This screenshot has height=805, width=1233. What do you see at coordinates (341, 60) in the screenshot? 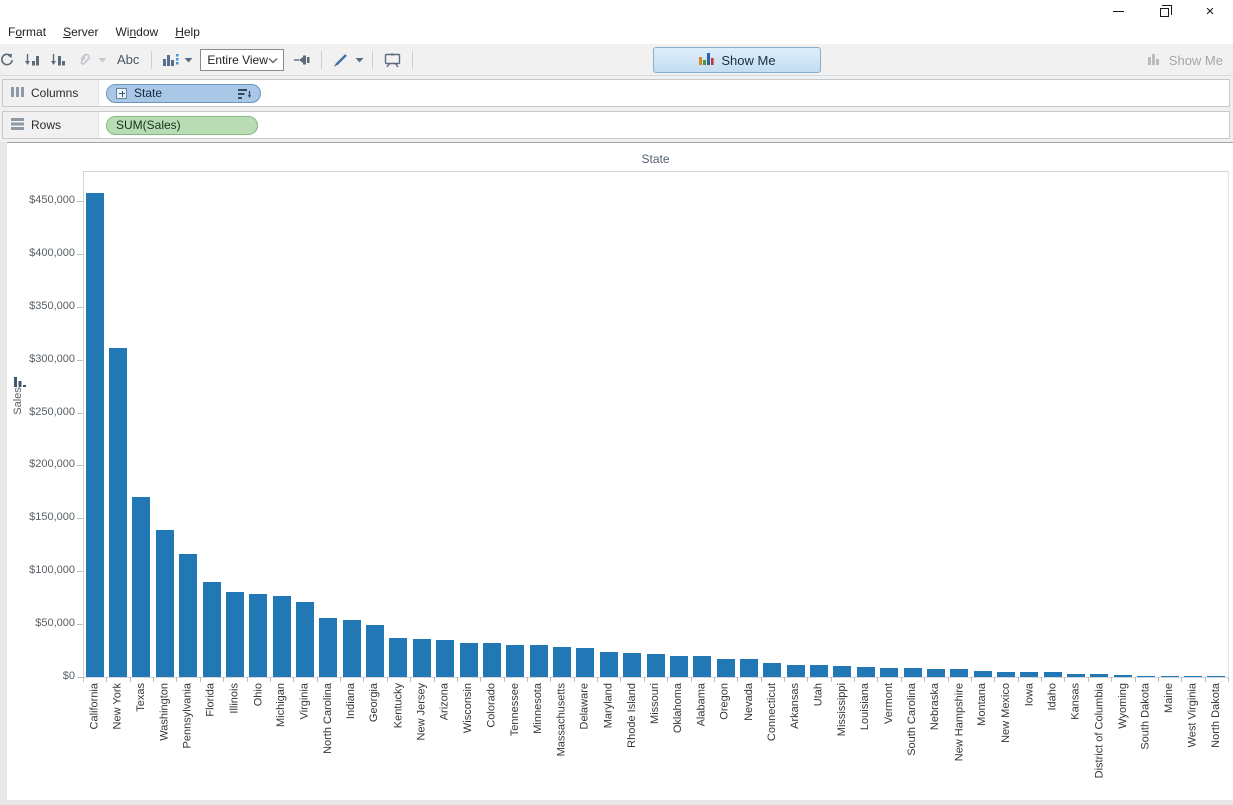
I see `highlight-pen-icon` at bounding box center [341, 60].